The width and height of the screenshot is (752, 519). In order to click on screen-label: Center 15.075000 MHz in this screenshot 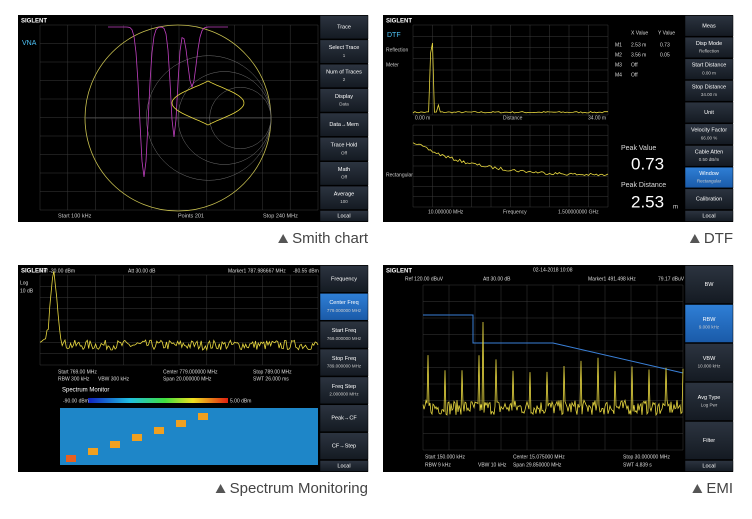, I will do `click(539, 457)`.